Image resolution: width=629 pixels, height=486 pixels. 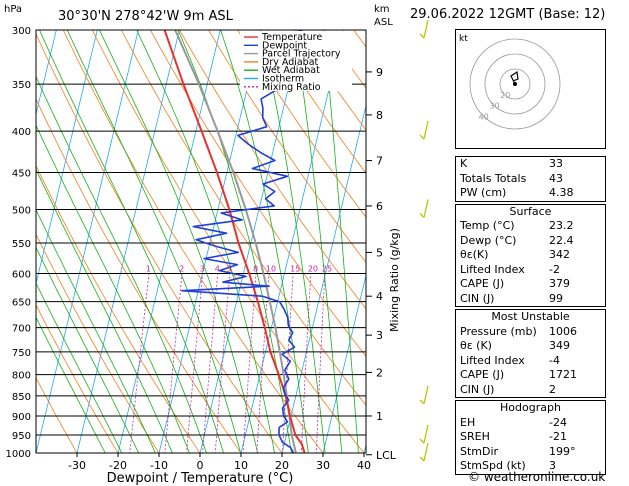 I want to click on hodograph-ring, so click(x=515, y=84).